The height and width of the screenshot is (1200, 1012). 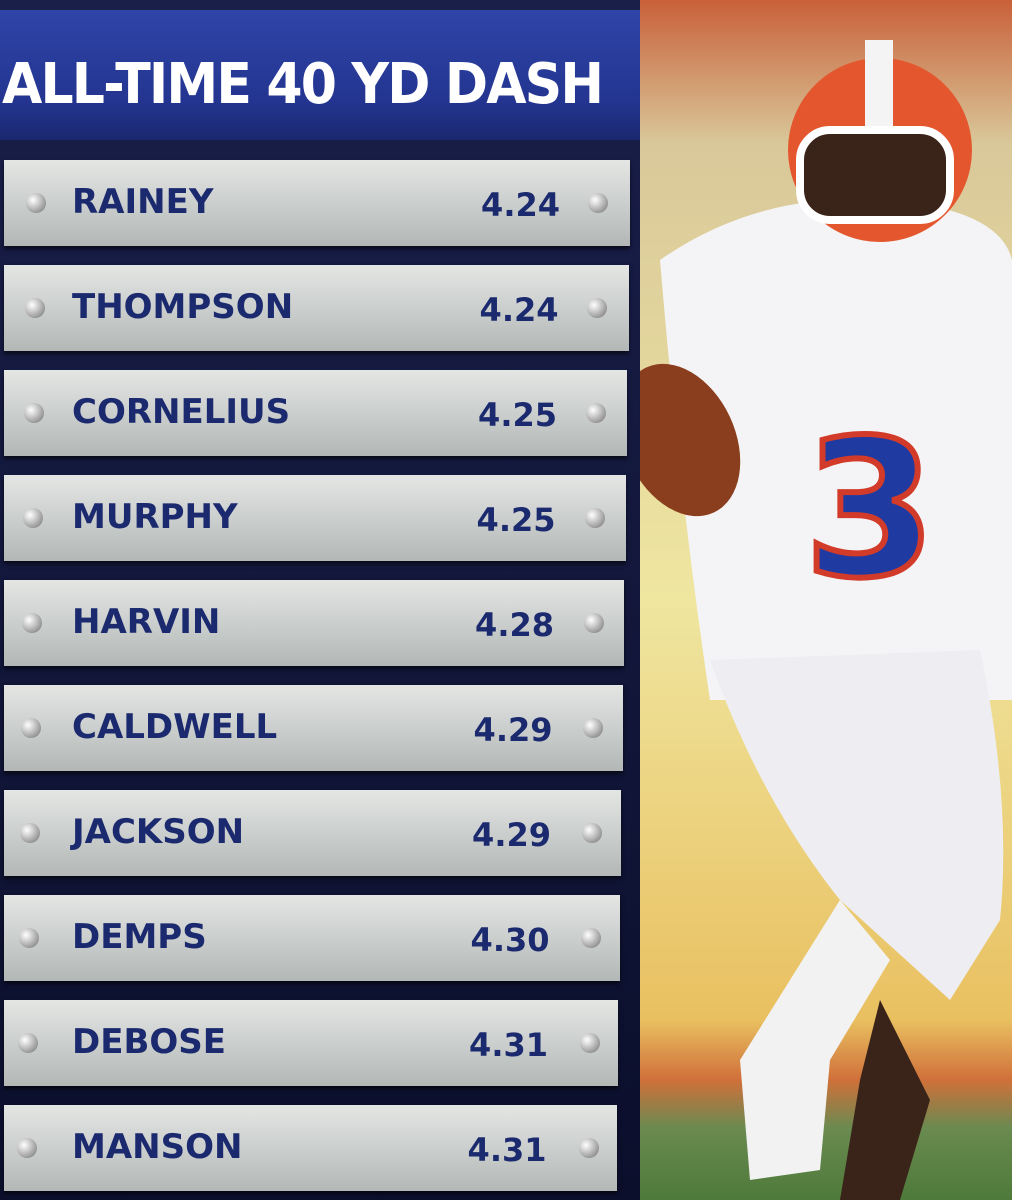 What do you see at coordinates (885, 1100) in the screenshot?
I see `leg-back` at bounding box center [885, 1100].